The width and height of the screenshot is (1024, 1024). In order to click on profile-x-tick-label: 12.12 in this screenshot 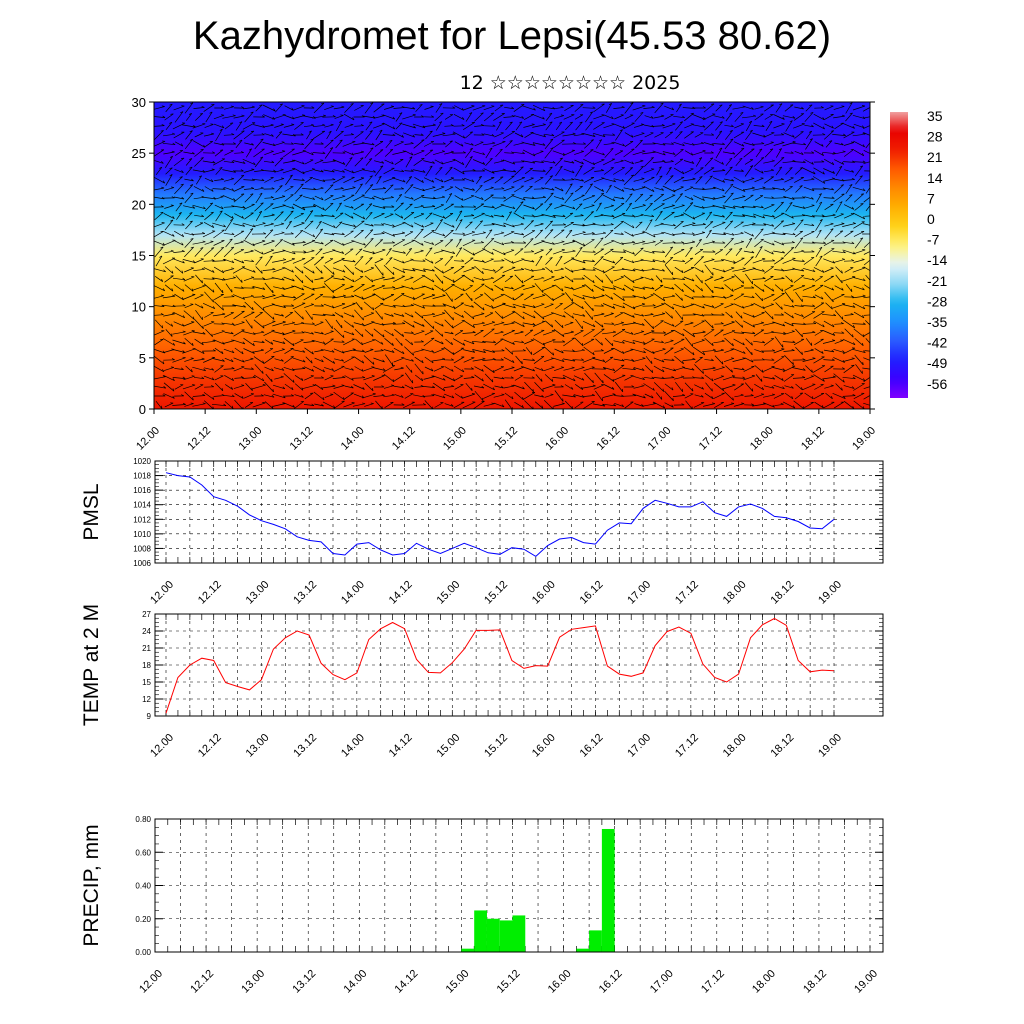, I will do `click(199, 439)`.